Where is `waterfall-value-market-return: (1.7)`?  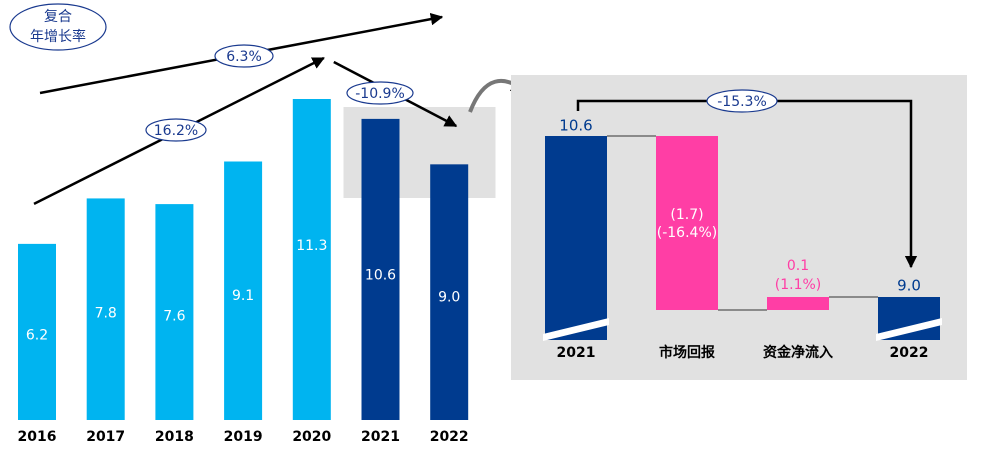
waterfall-value-market-return: (1.7) is located at coordinates (686, 215).